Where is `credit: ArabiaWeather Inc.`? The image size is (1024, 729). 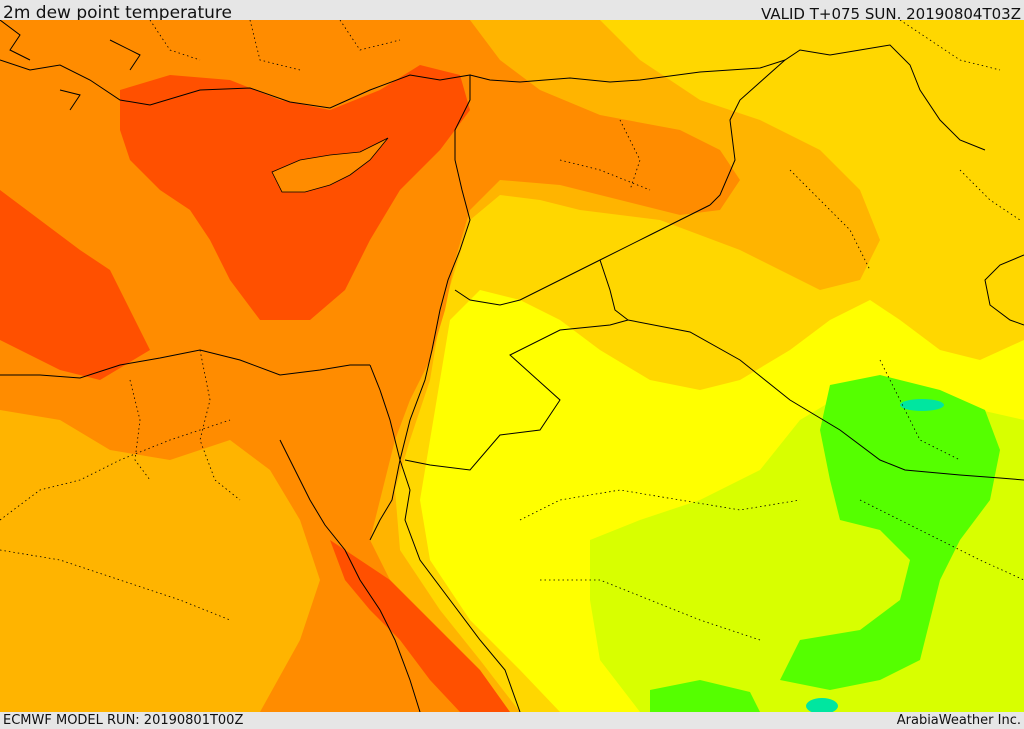
credit: ArabiaWeather Inc. is located at coordinates (958, 720).